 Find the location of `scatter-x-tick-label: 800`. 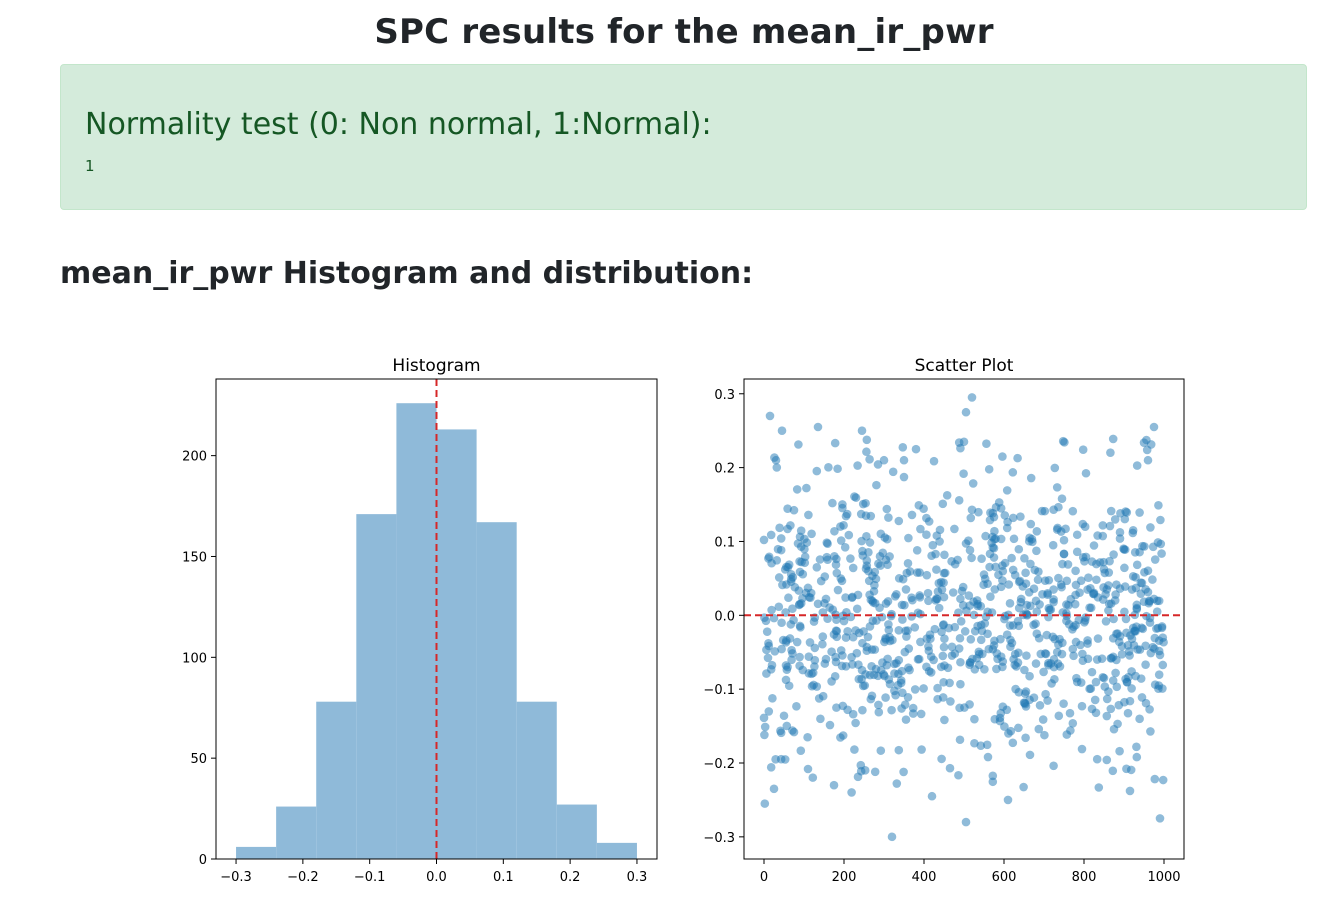

scatter-x-tick-label: 800 is located at coordinates (1084, 877).